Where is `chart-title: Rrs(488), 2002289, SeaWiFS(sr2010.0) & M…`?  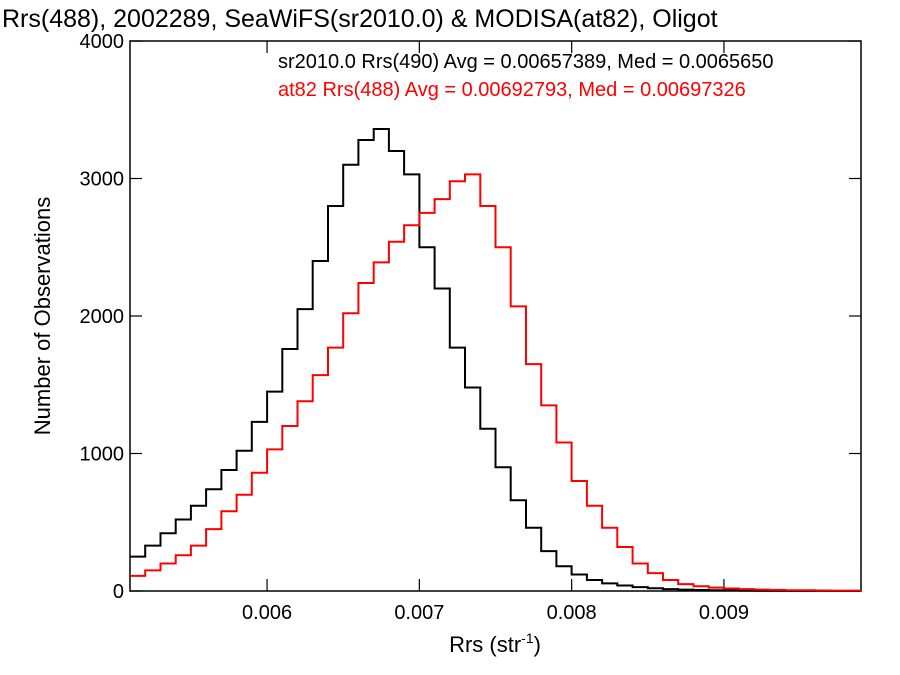 chart-title: Rrs(488), 2002289, SeaWiFS(sr2010.0) & M… is located at coordinates (360, 19).